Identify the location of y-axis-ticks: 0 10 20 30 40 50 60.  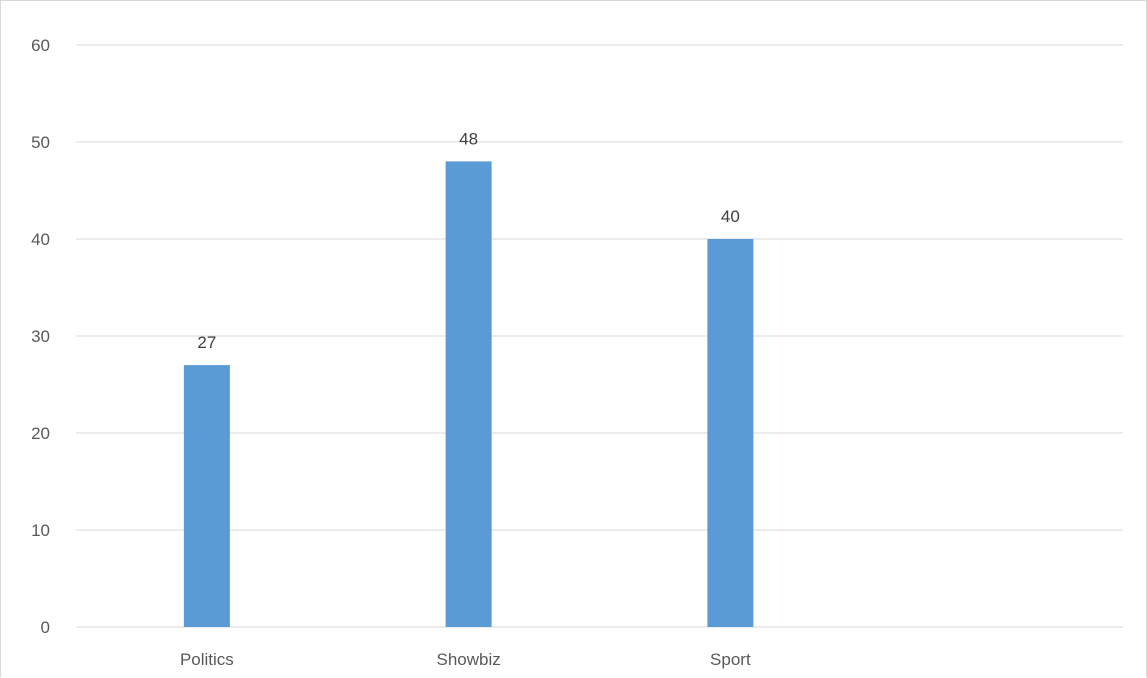
(40, 336).